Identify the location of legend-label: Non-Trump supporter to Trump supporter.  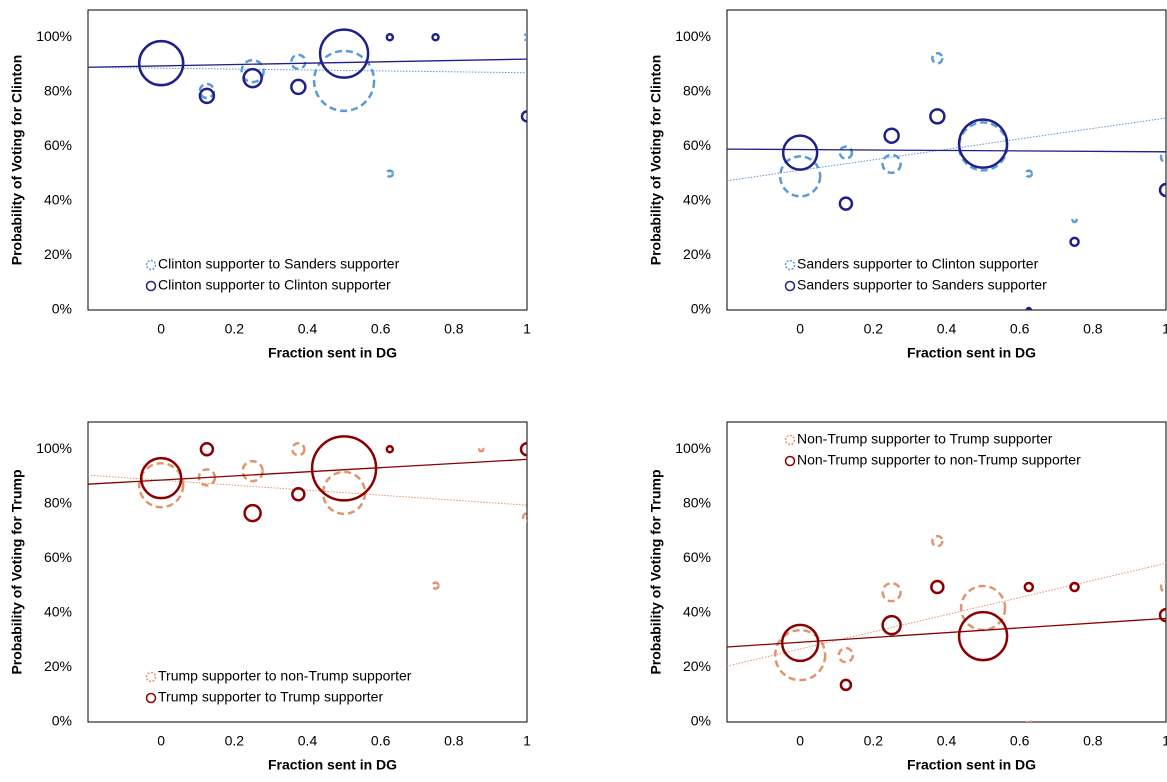
(925, 439).